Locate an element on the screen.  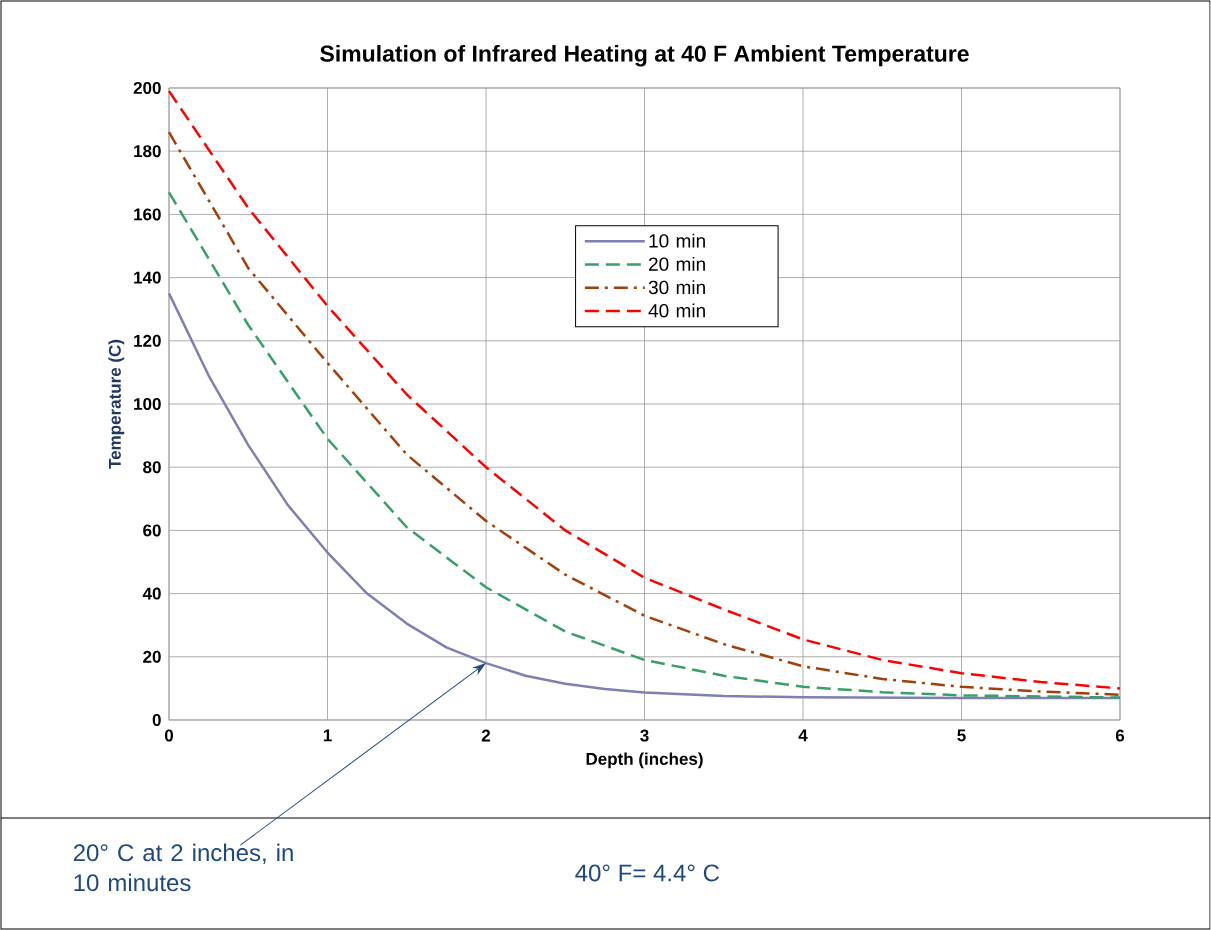
y-tick-label: 80 is located at coordinates (152, 467).